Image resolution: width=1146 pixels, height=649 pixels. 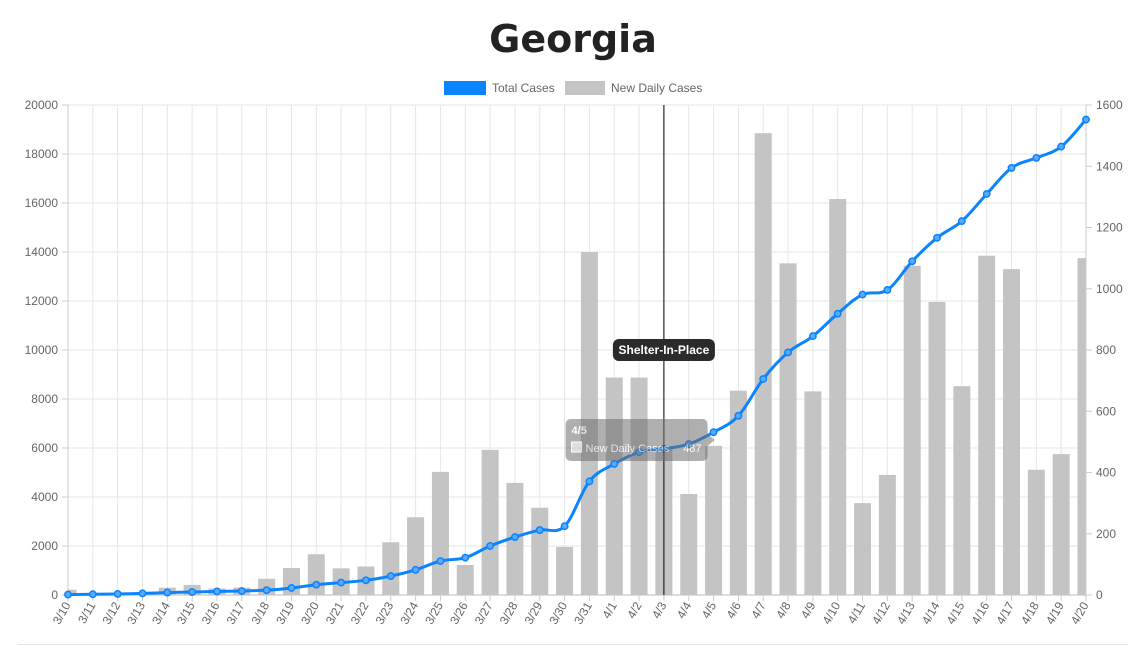 What do you see at coordinates (573, 644) in the screenshot?
I see `bottom-divider` at bounding box center [573, 644].